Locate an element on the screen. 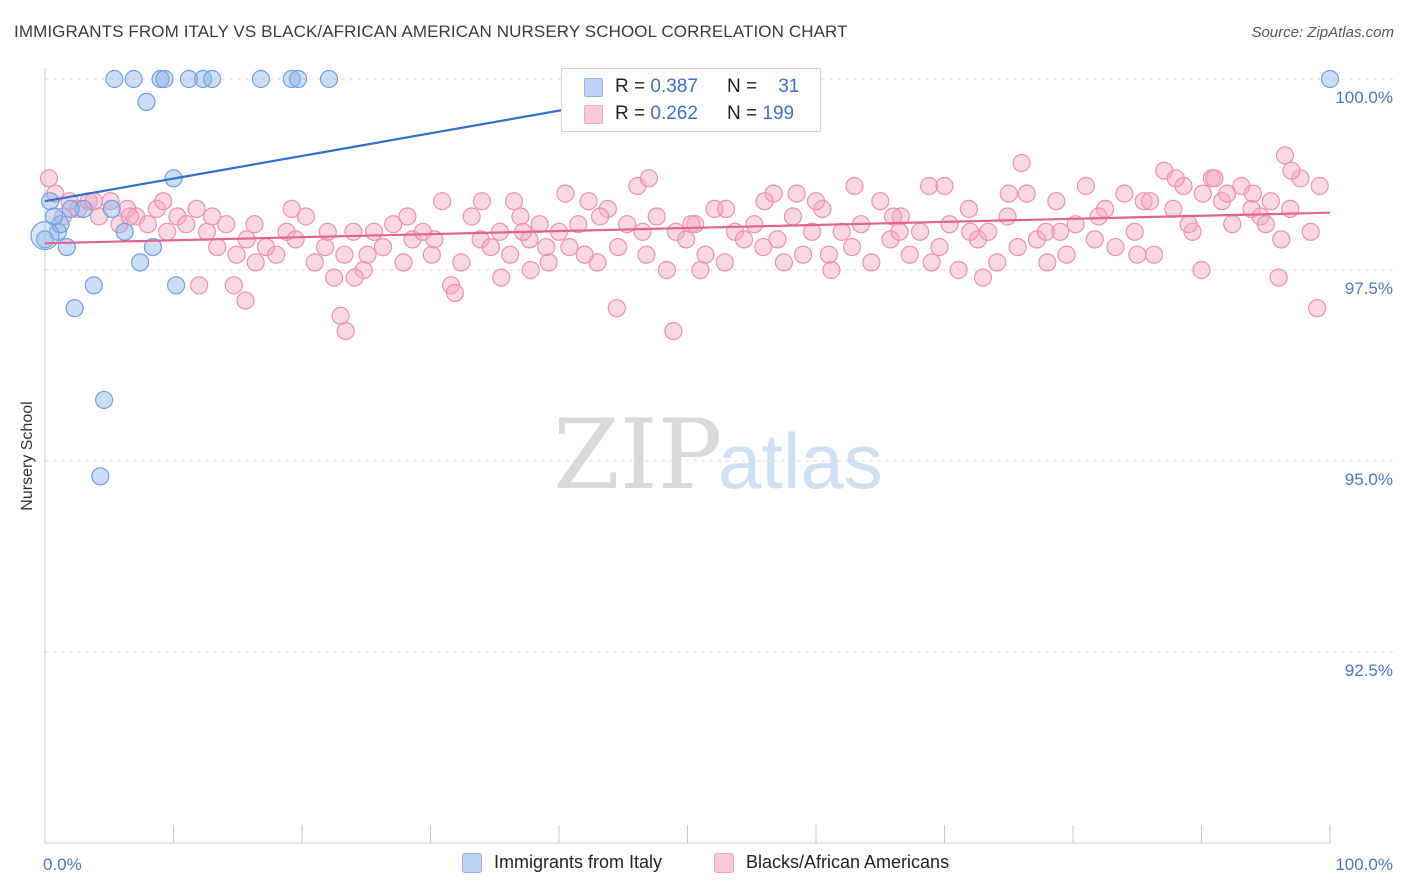 This screenshot has height=892, width=1406. x-tick-labels: 0.0% 100.0% is located at coordinates (718, 864).